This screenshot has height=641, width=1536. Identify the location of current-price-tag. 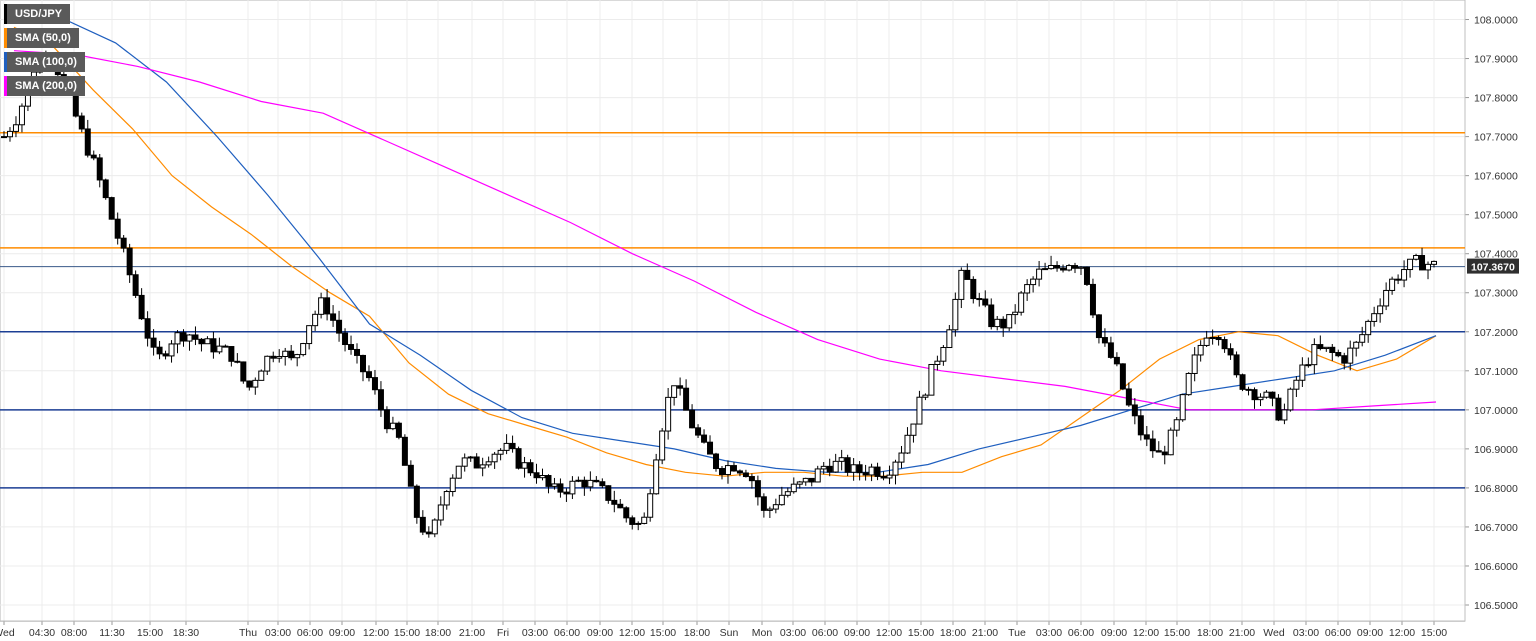
(1493, 266).